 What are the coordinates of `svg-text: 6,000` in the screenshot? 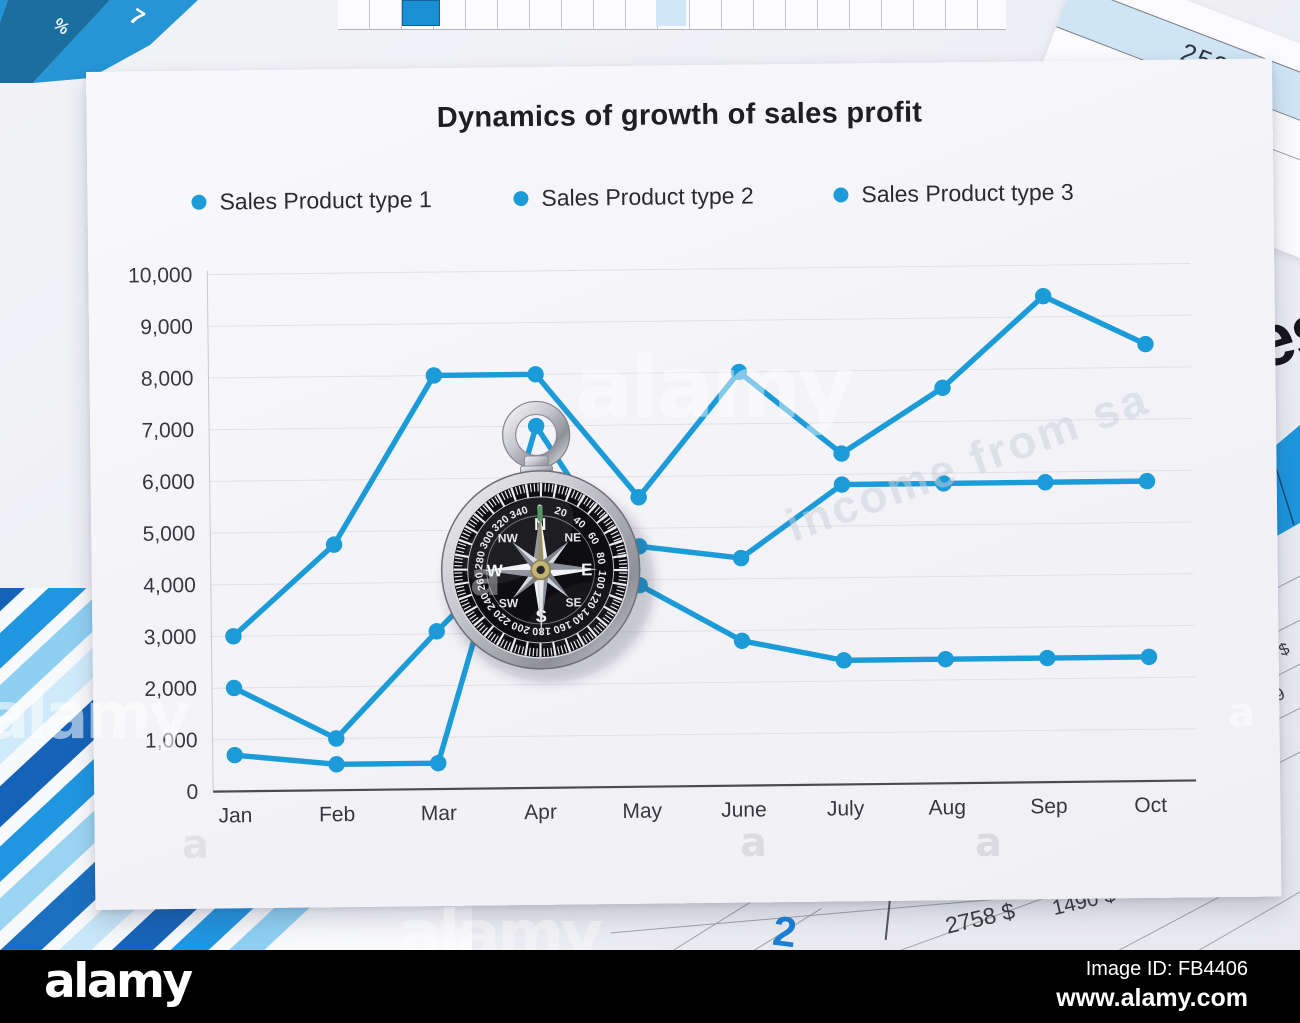 It's located at (168, 483).